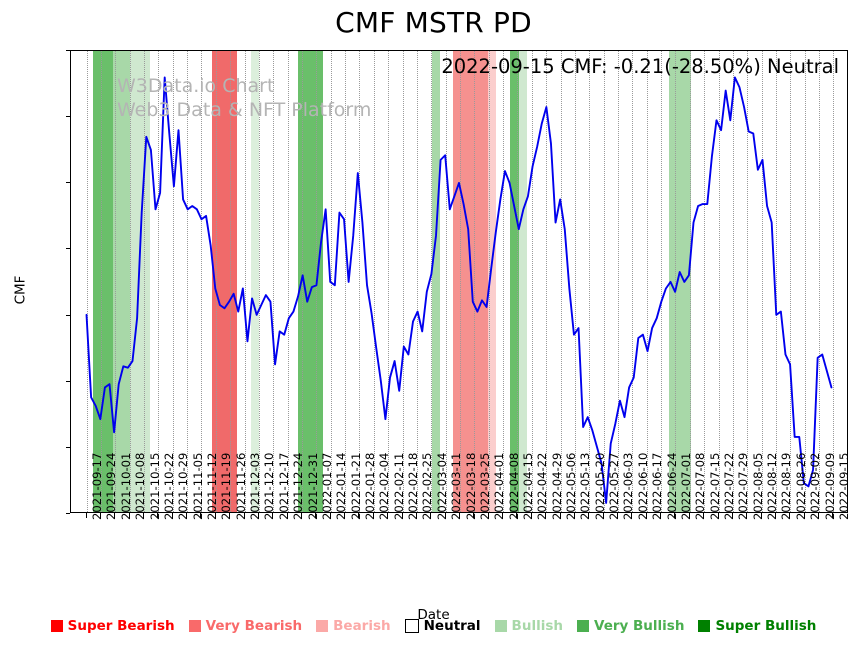 Image resolution: width=867 pixels, height=646 pixels. I want to click on x-axis-tick-label: 2021-12-10, so click(269, 486).